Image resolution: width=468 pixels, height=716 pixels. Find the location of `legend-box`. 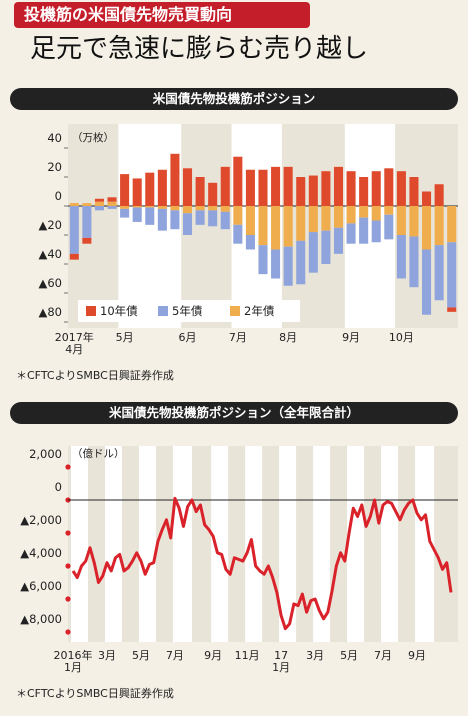

legend-box is located at coordinates (189, 311).